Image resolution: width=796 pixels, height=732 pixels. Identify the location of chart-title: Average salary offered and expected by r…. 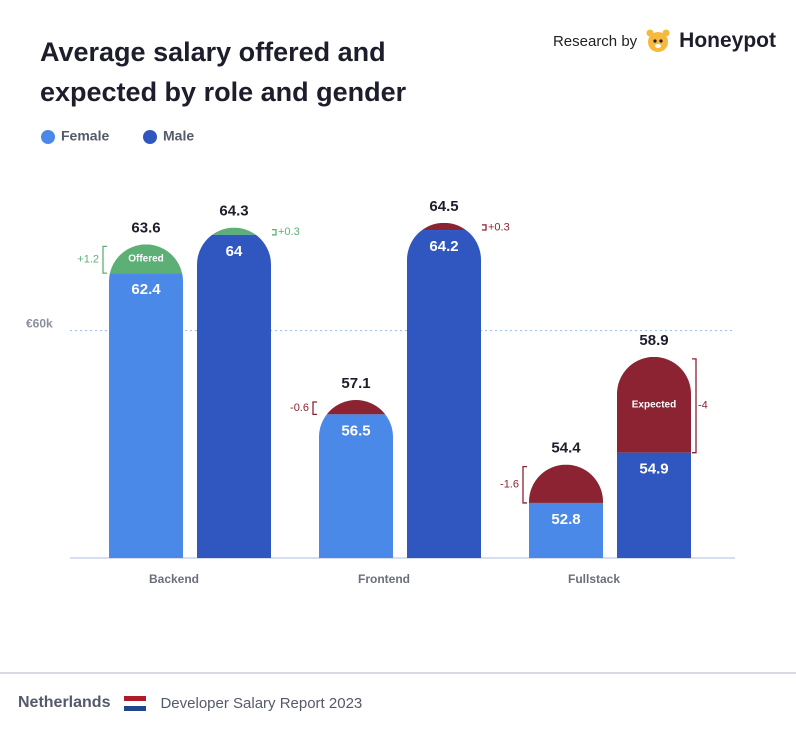
(223, 72).